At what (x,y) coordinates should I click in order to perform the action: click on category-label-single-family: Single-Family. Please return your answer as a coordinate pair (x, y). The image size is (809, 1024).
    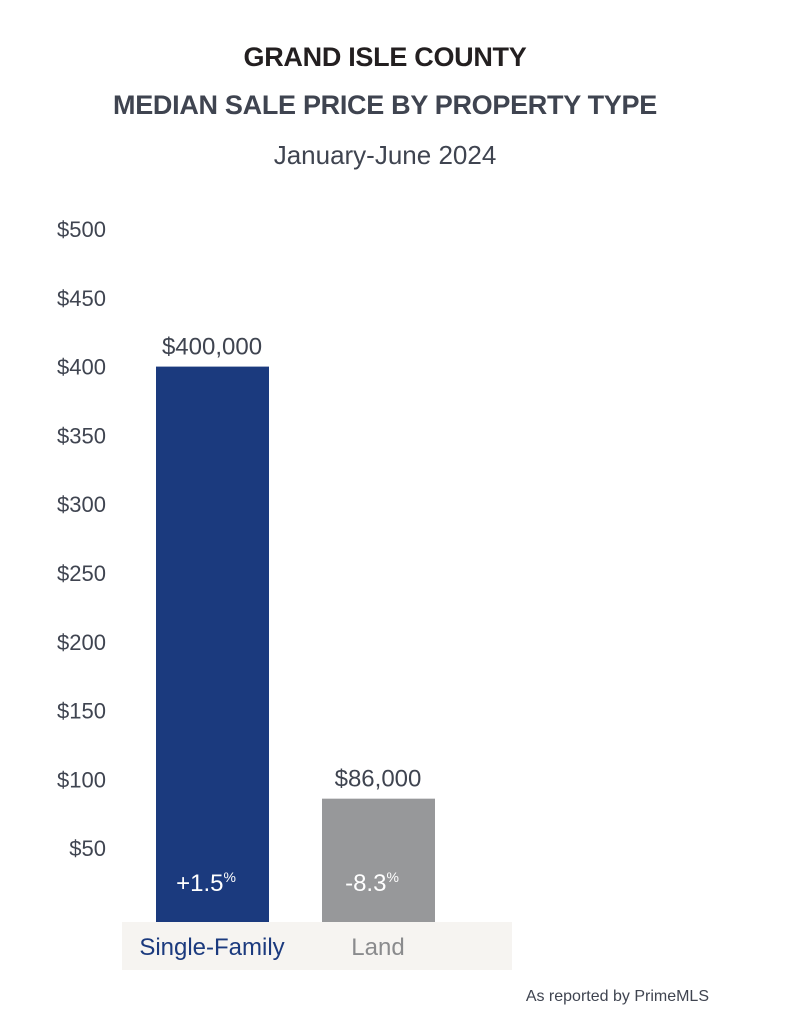
    Looking at the image, I should click on (211, 947).